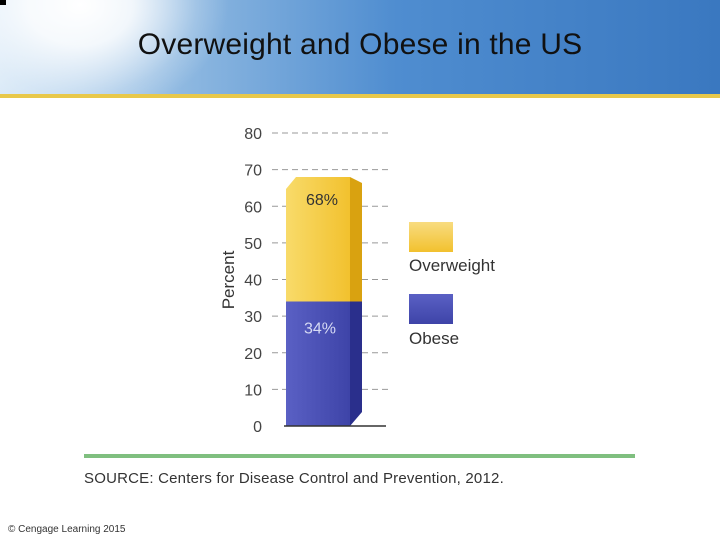  I want to click on legend: Overweight Obese, so click(452, 285).